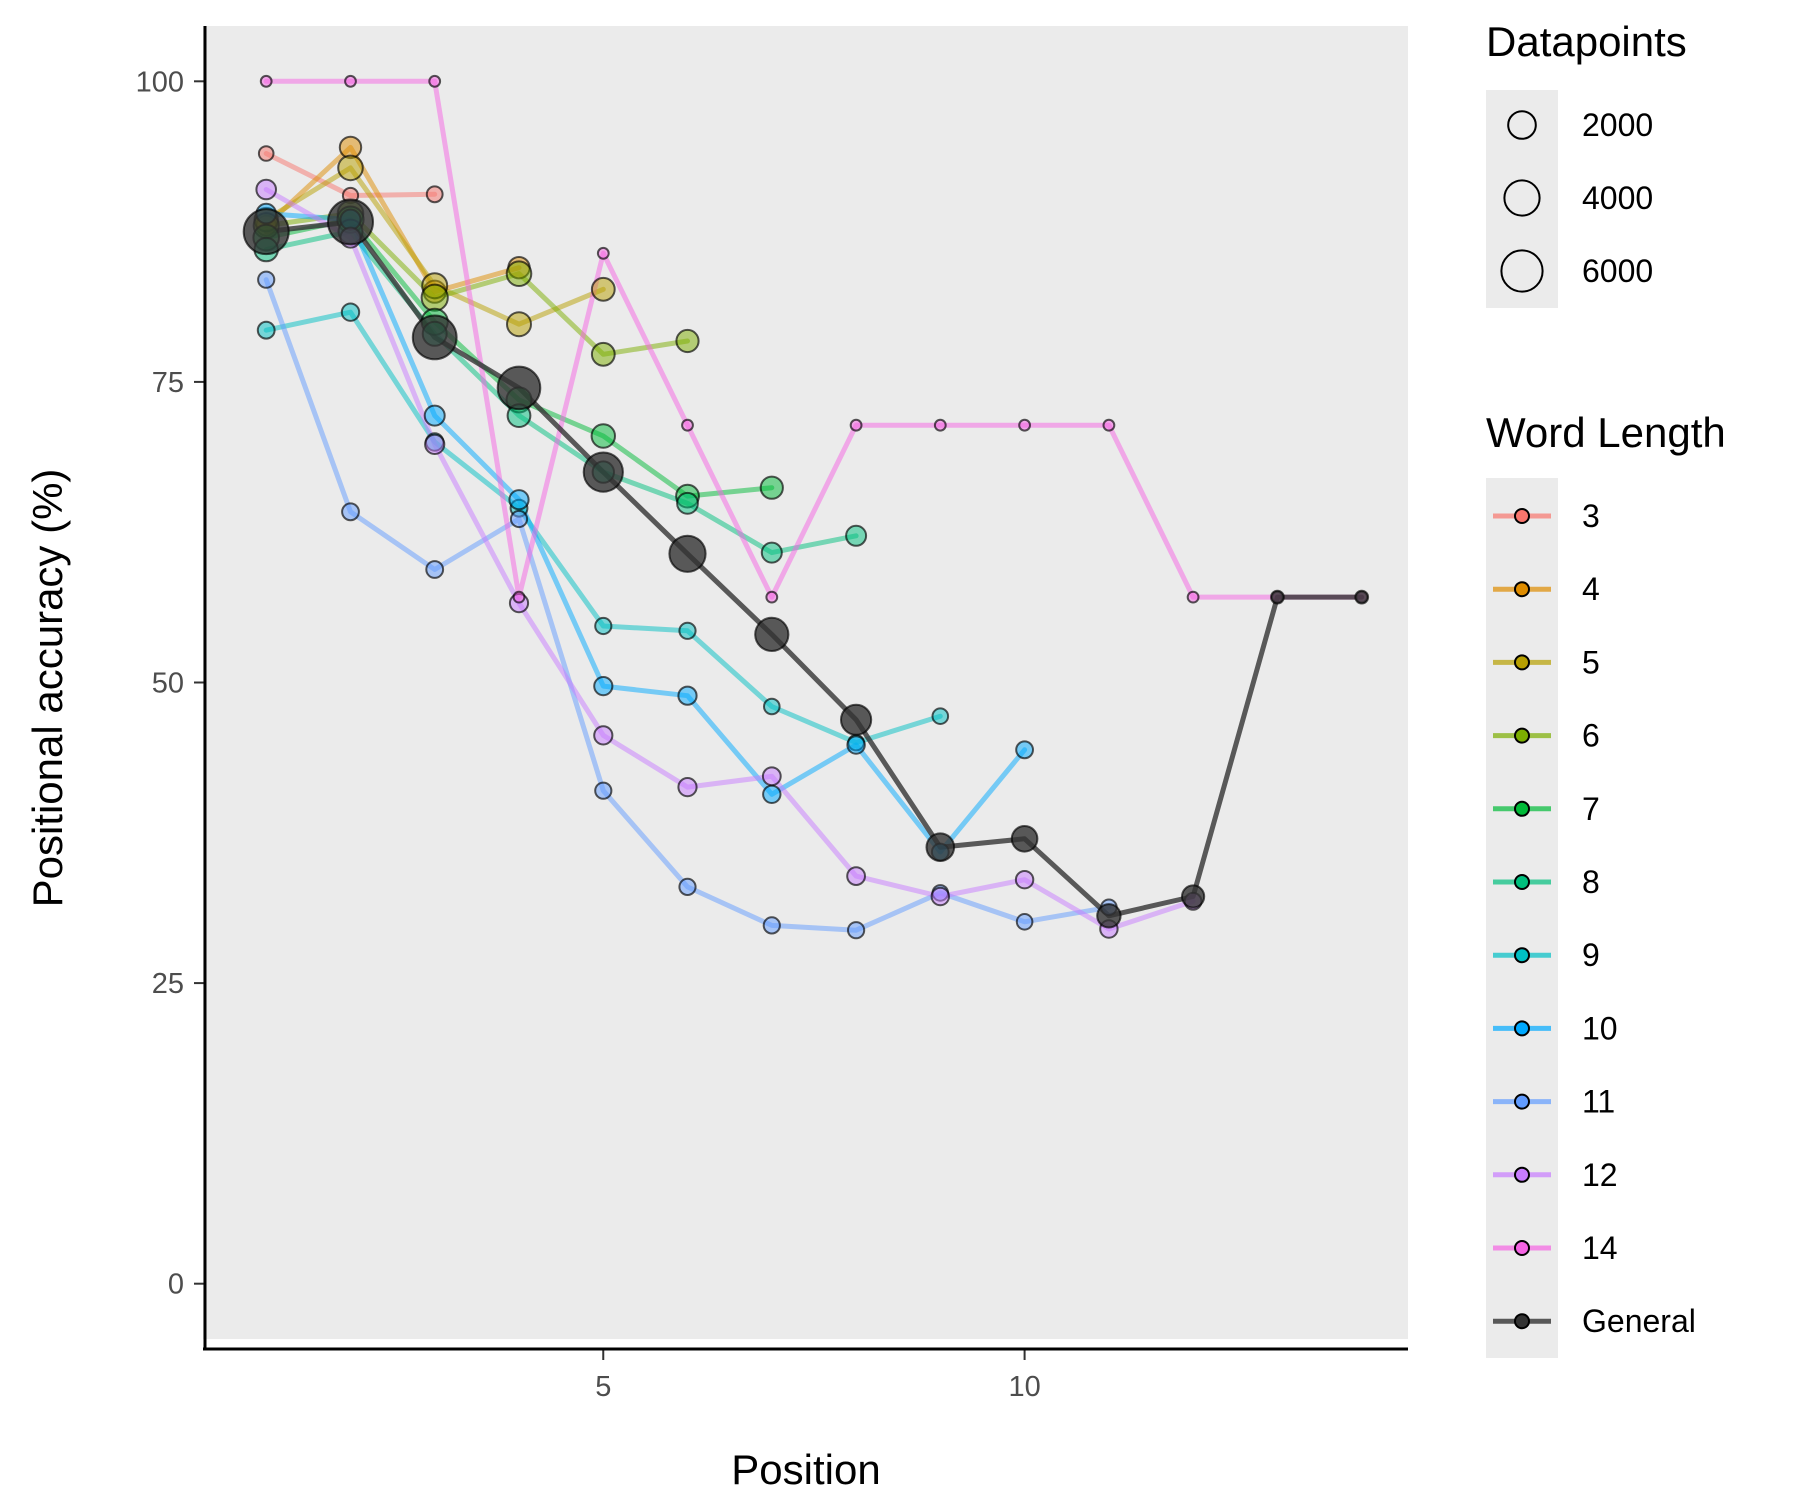 The image size is (1800, 1500). I want to click on legend-label-12: 12, so click(1600, 1175).